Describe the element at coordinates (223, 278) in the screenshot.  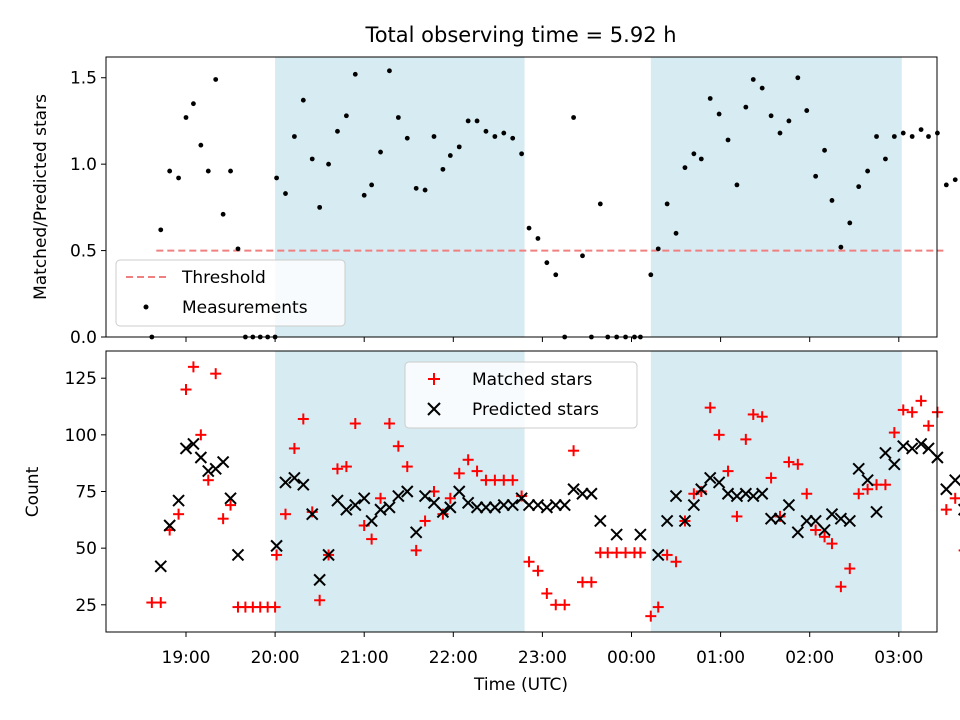
I see `legend-threshold-label: Threshold` at that location.